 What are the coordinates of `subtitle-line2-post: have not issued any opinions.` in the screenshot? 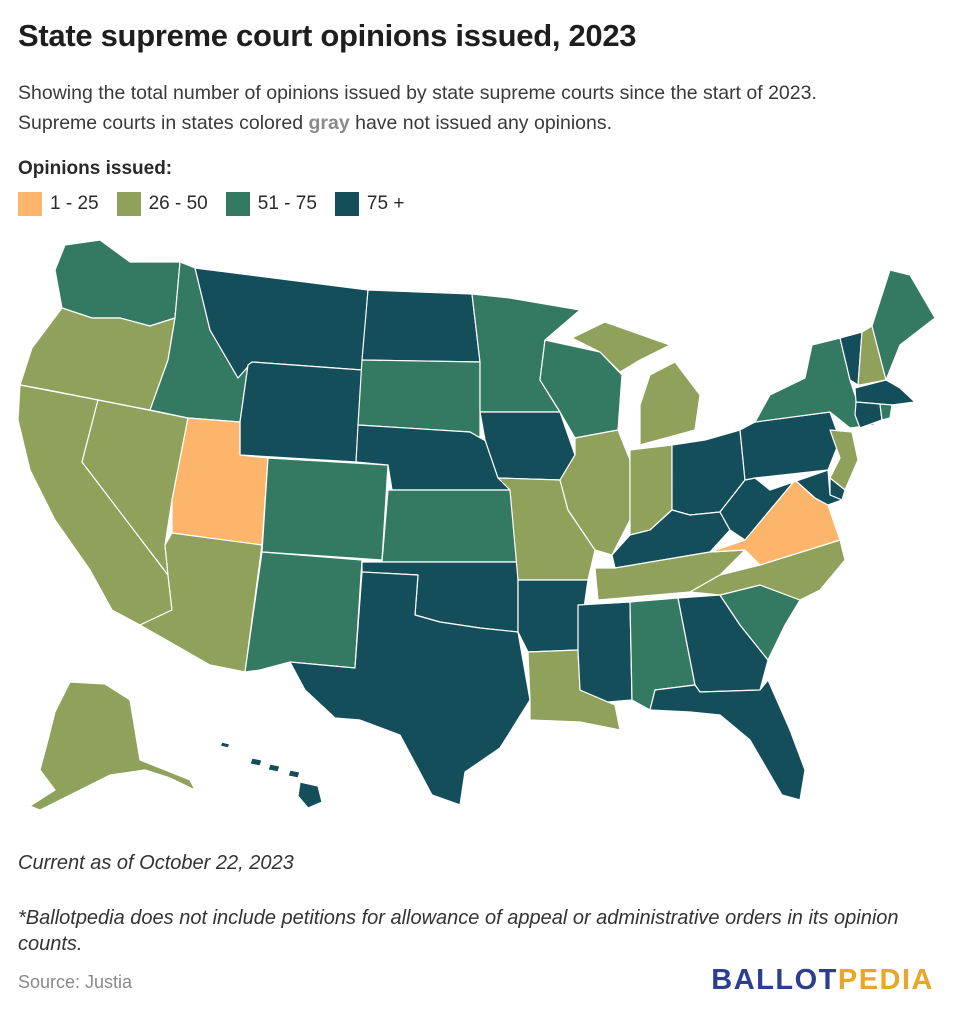 It's located at (481, 123).